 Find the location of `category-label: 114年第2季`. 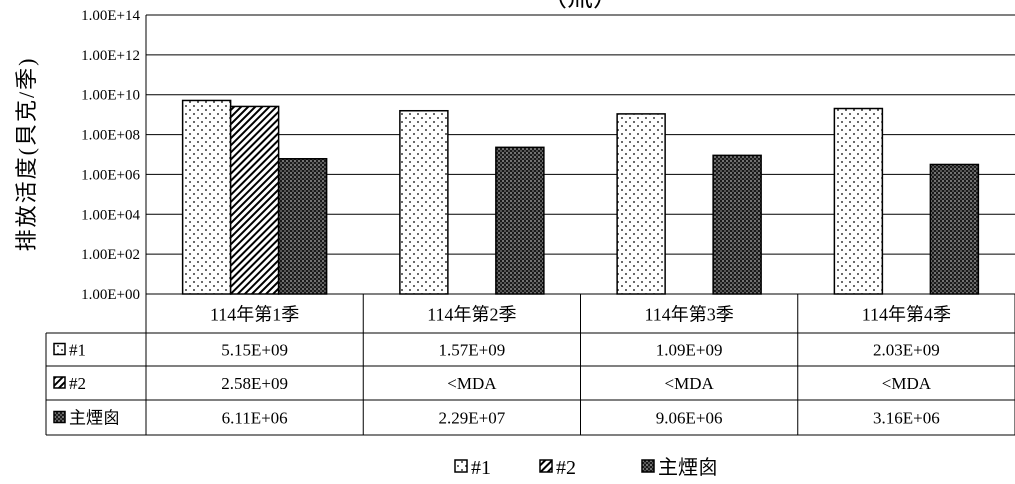

category-label: 114年第2季 is located at coordinates (471, 315).